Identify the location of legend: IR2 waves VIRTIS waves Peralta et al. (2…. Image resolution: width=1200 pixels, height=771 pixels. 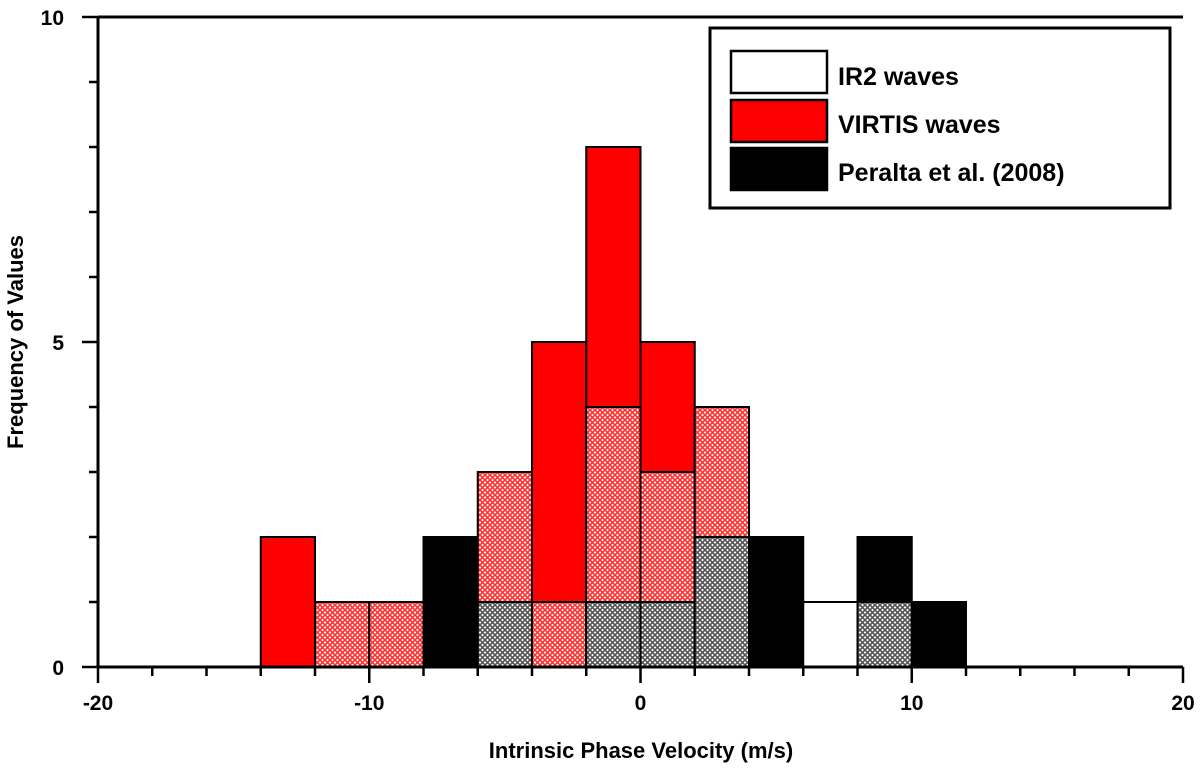
(940, 118).